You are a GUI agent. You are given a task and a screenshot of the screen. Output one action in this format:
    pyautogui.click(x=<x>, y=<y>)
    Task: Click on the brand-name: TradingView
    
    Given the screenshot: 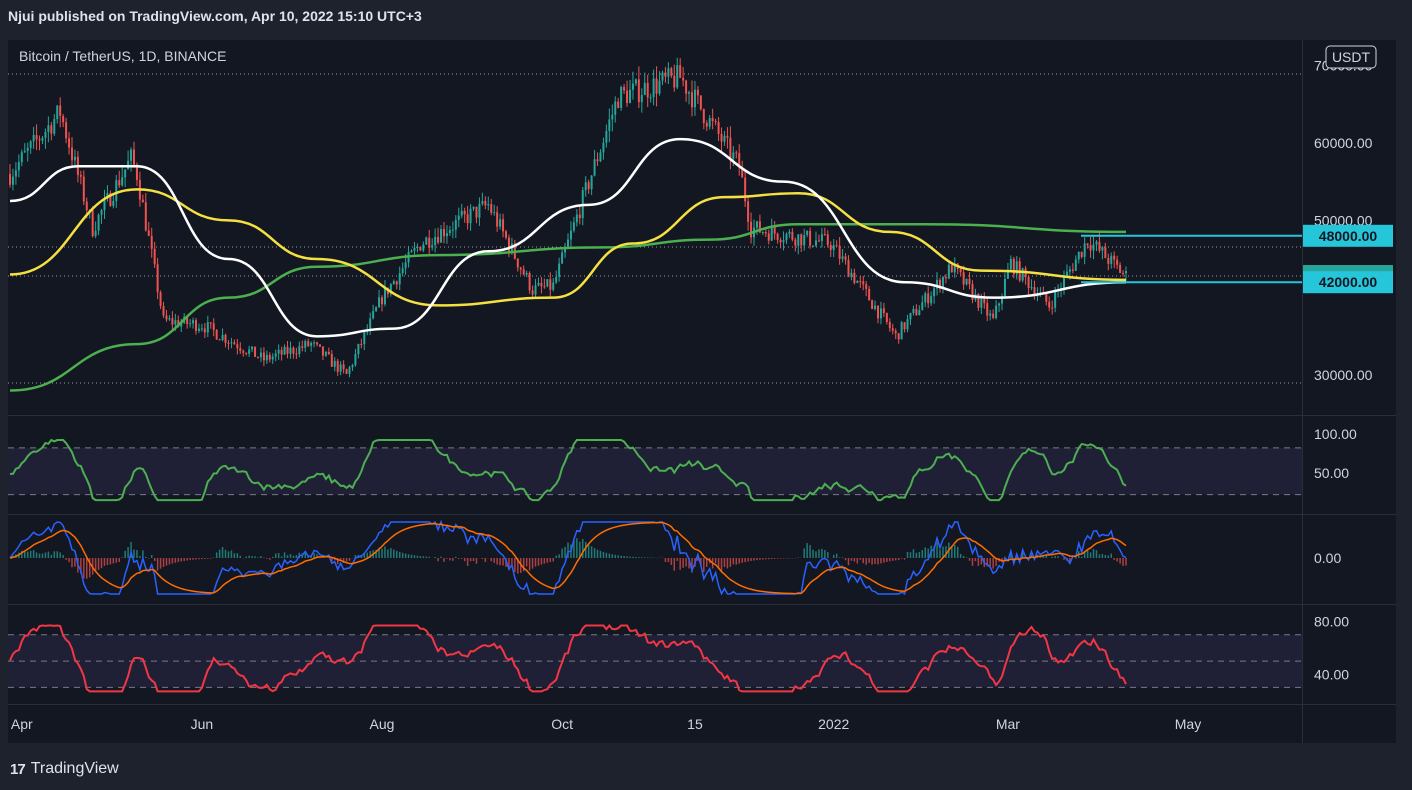 What is the action you would take?
    pyautogui.click(x=74, y=768)
    